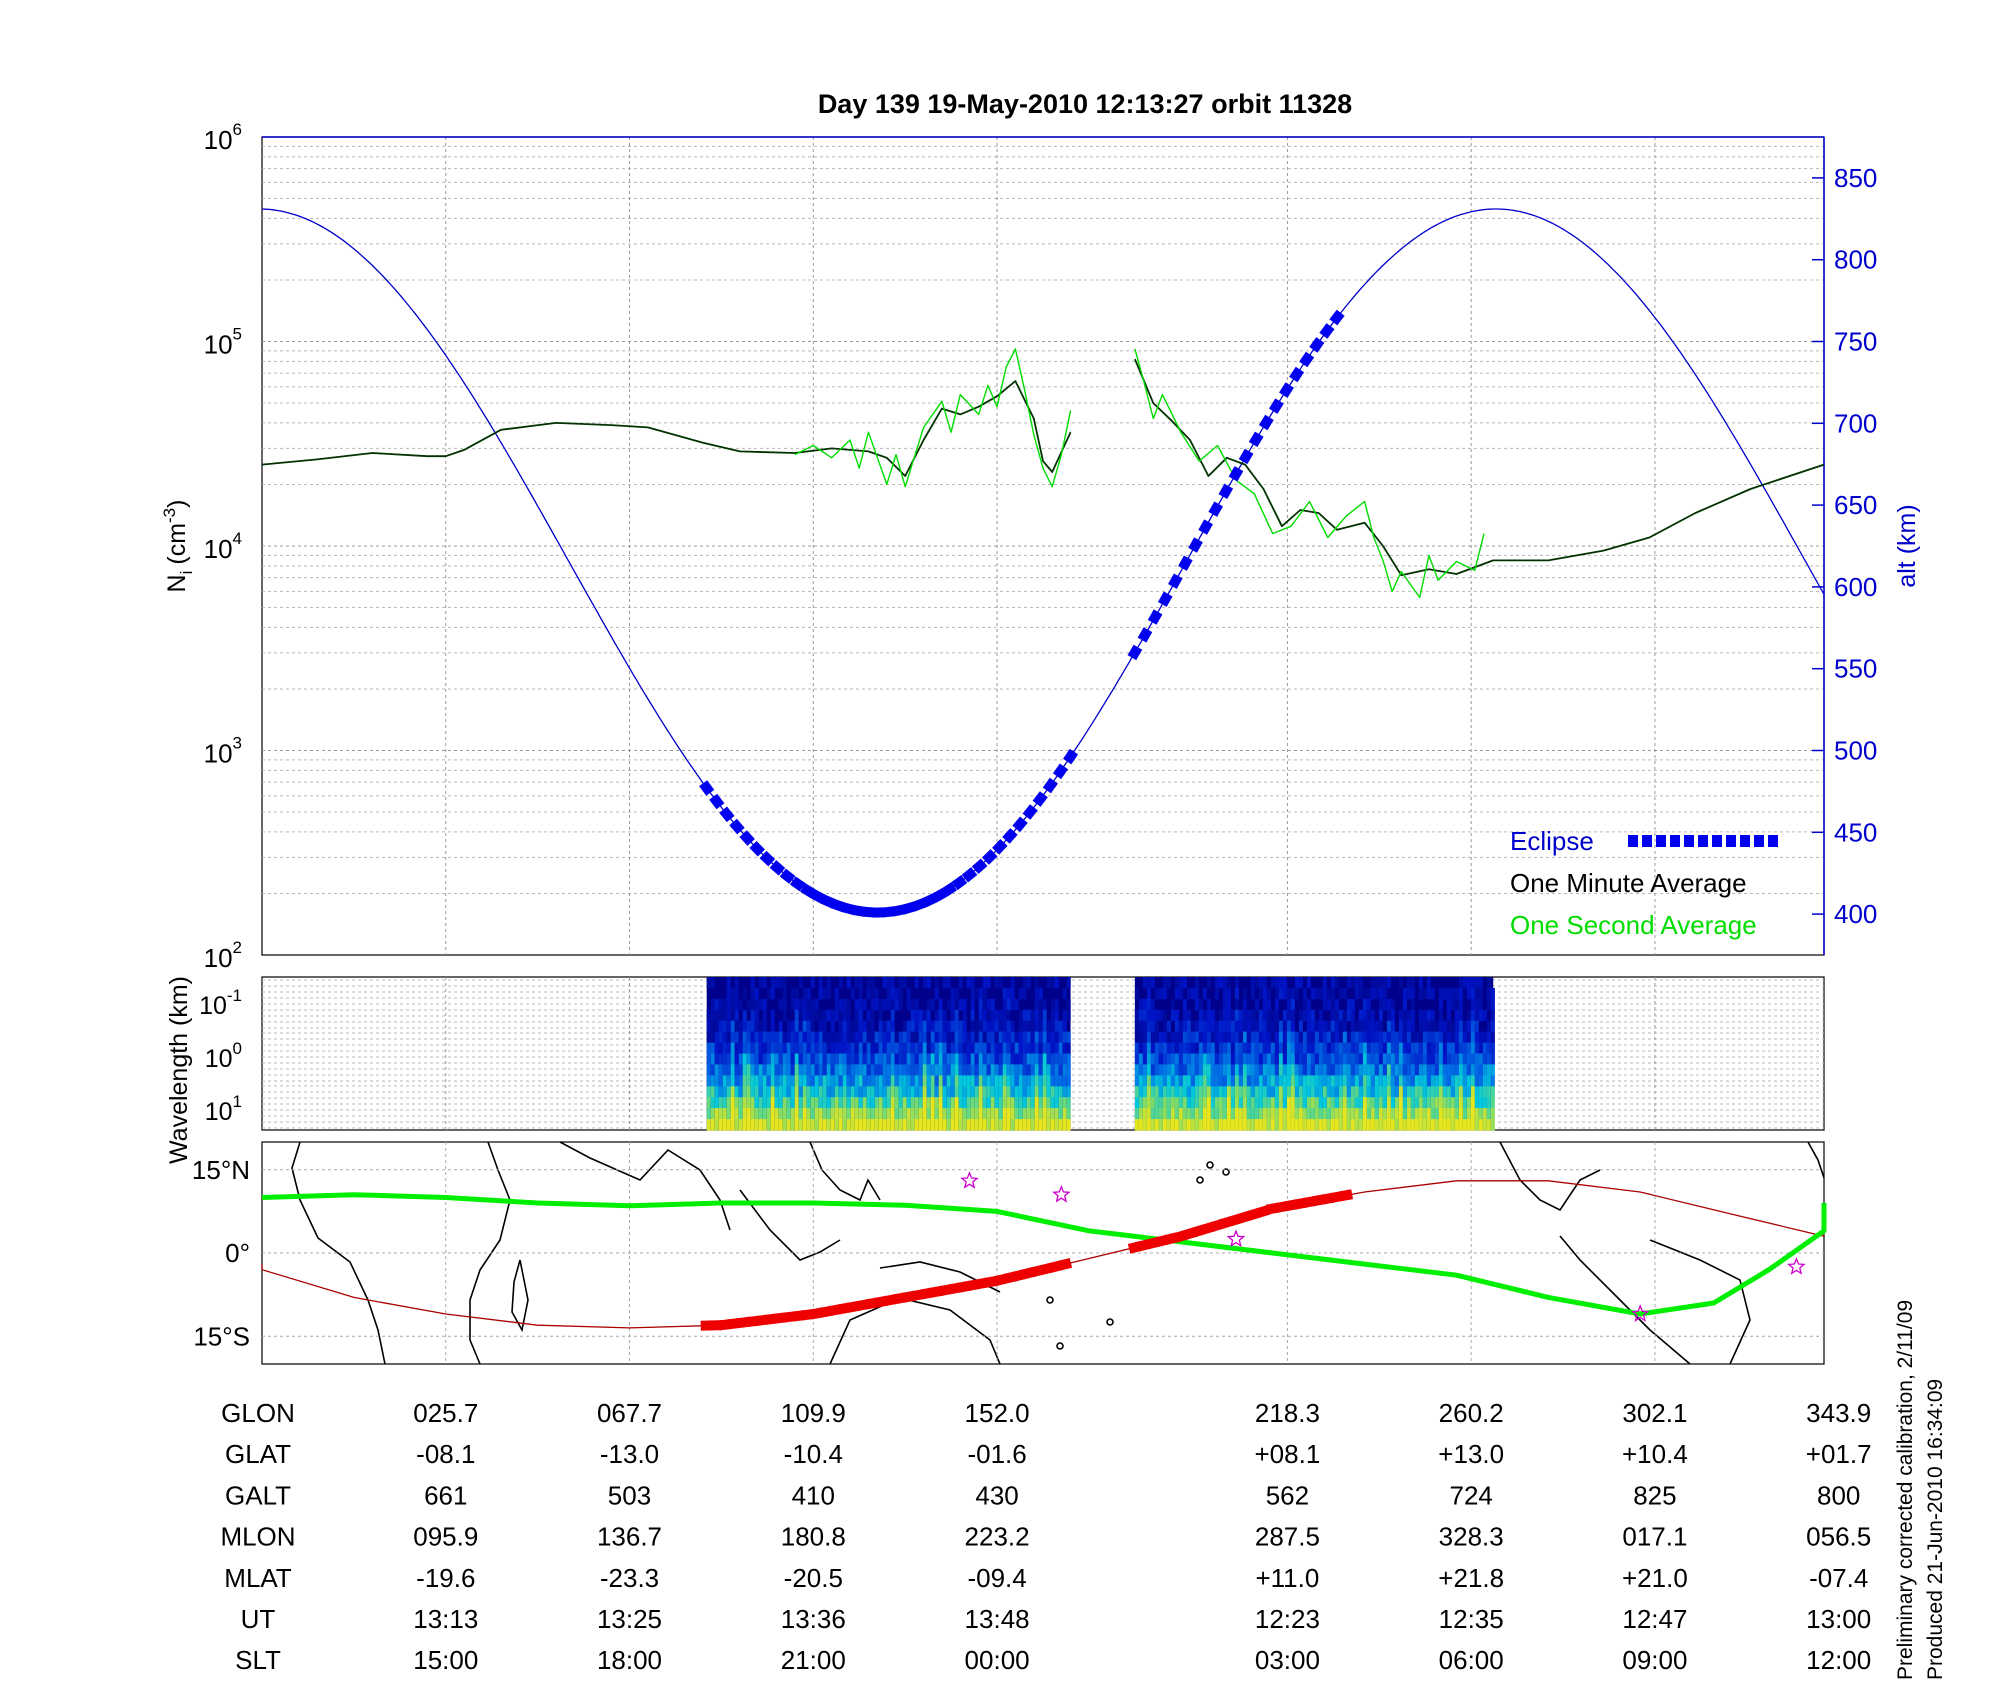 This screenshot has width=2000, height=1700. What do you see at coordinates (1654, 1413) in the screenshot?
I see `table-cell: 302.1` at bounding box center [1654, 1413].